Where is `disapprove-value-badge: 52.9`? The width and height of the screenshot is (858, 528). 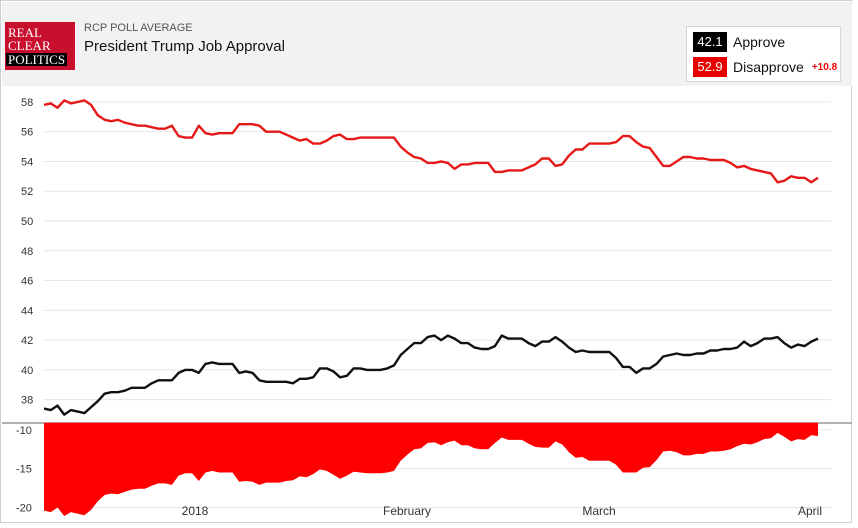 disapprove-value-badge: 52.9 is located at coordinates (710, 67).